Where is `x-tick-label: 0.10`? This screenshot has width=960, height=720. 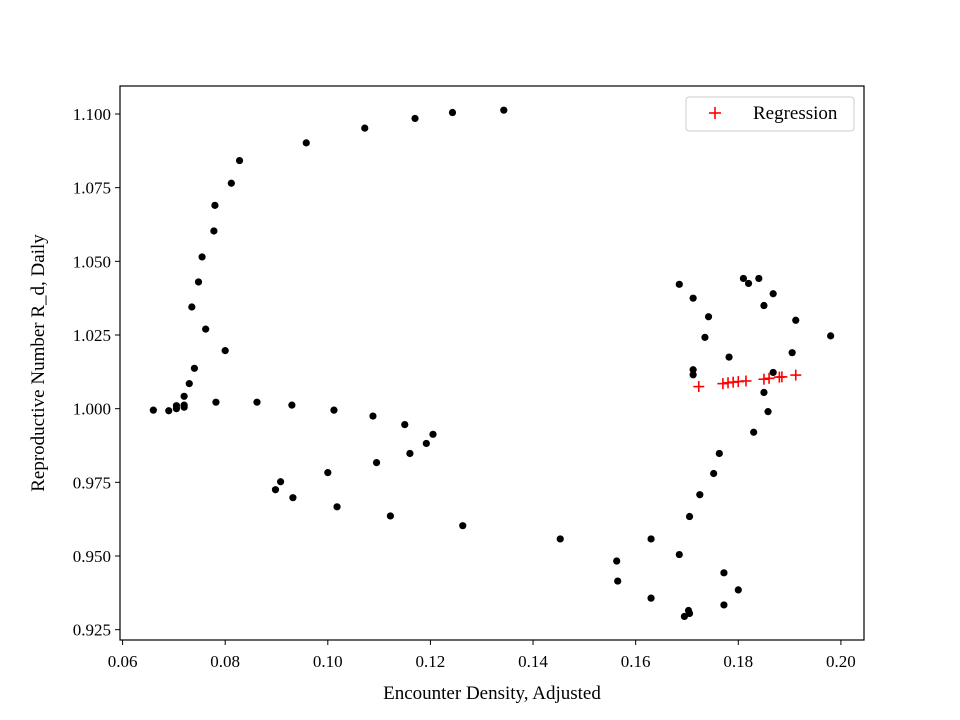
x-tick-label: 0.10 is located at coordinates (328, 661).